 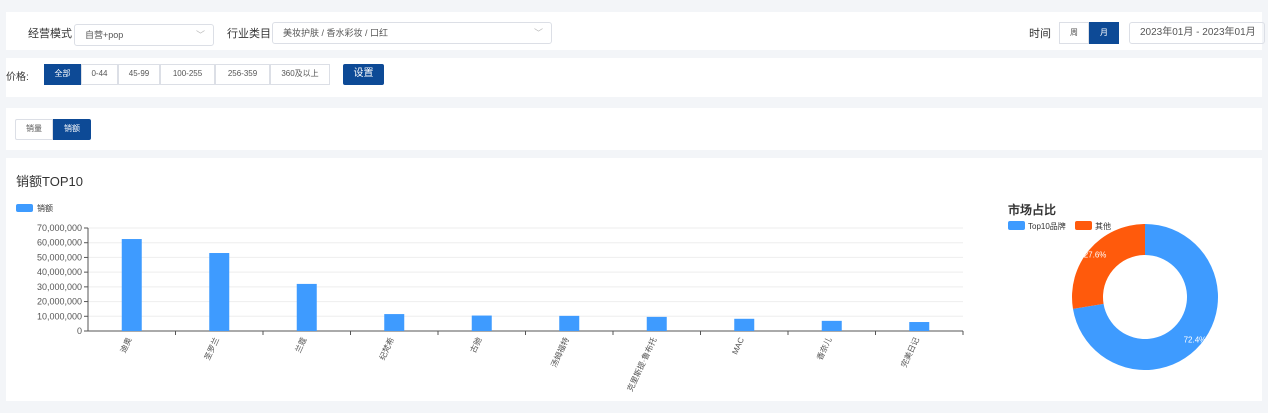 I want to click on week-button: 周, so click(x=1074, y=33).